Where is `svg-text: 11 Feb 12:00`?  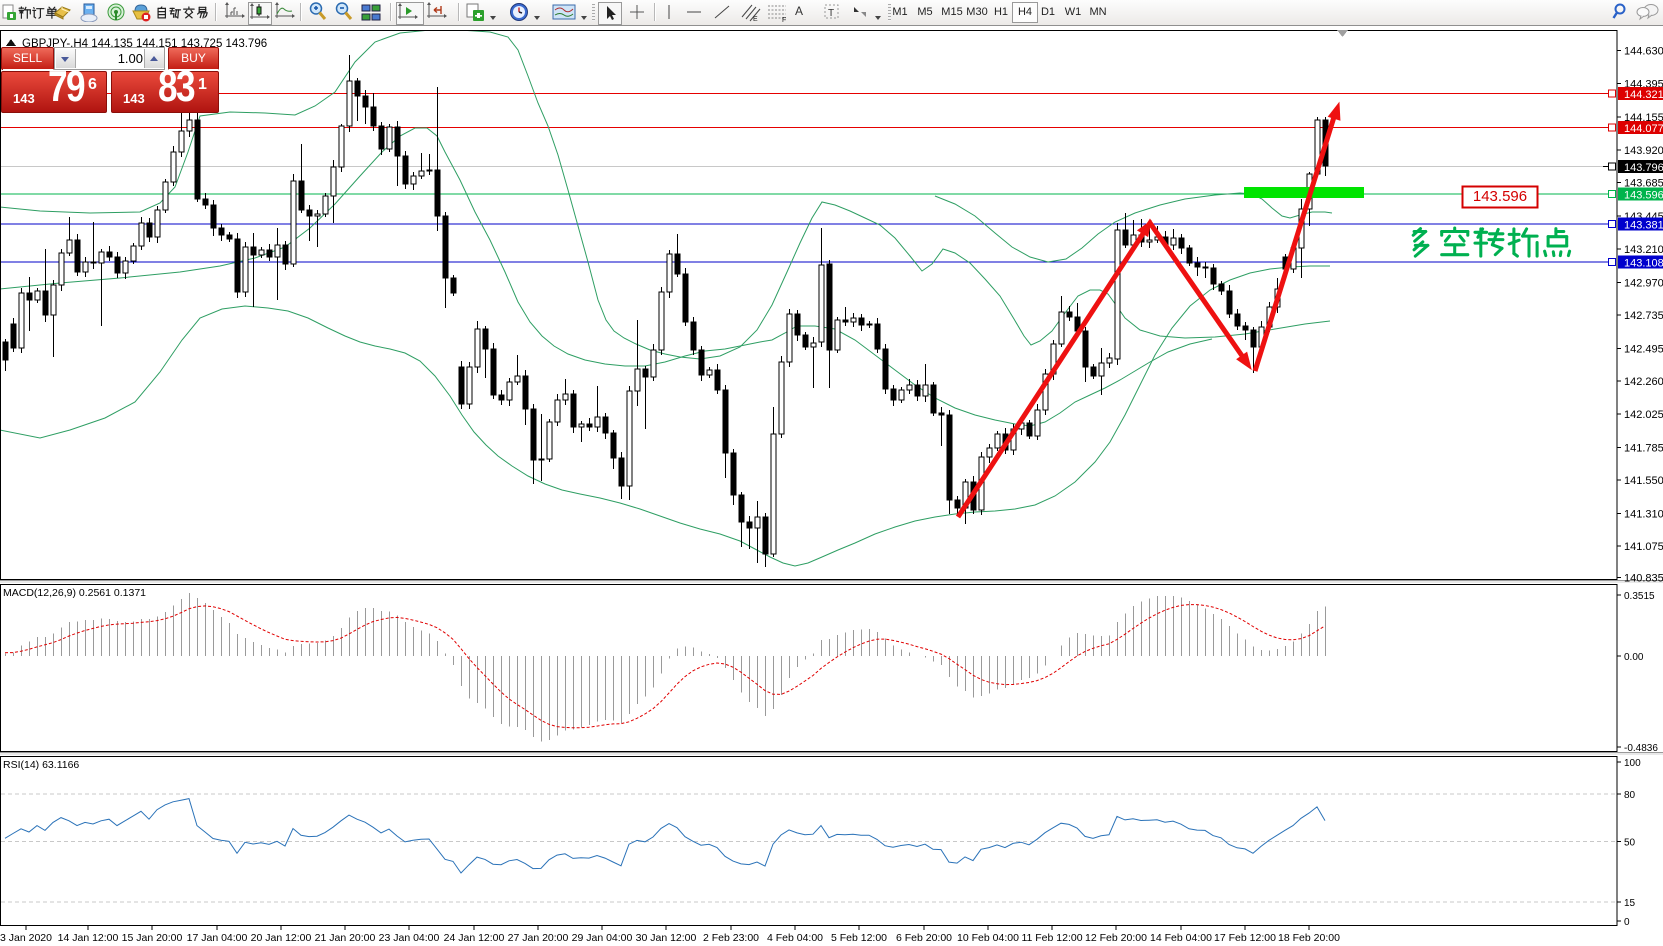 svg-text: 11 Feb 12:00 is located at coordinates (1051, 938).